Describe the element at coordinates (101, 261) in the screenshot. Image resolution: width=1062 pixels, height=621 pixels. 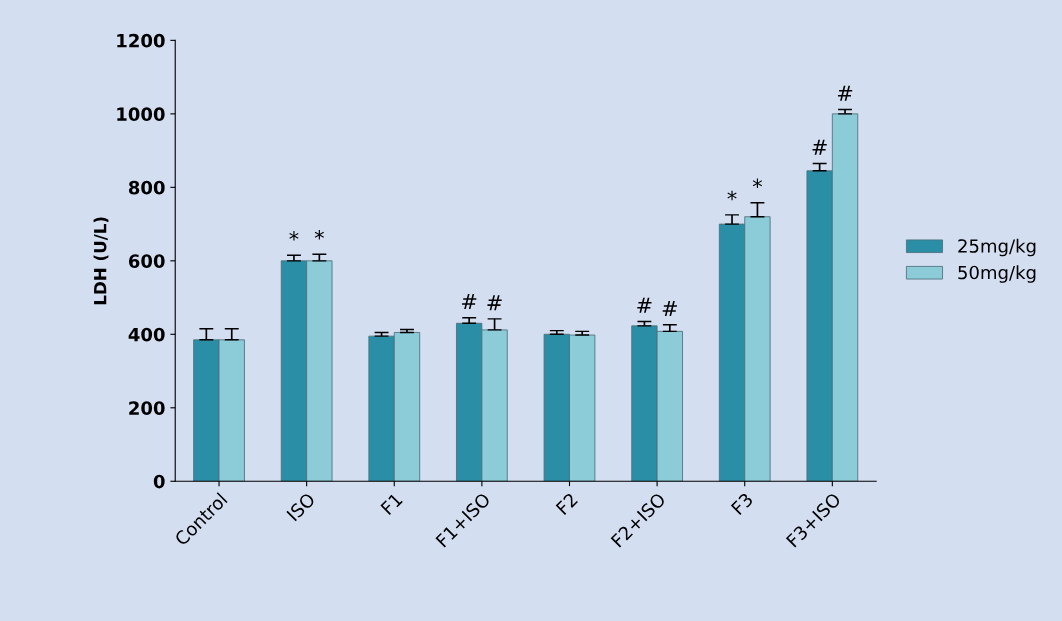
I see `y-axis-title: LDH (U/L)` at that location.